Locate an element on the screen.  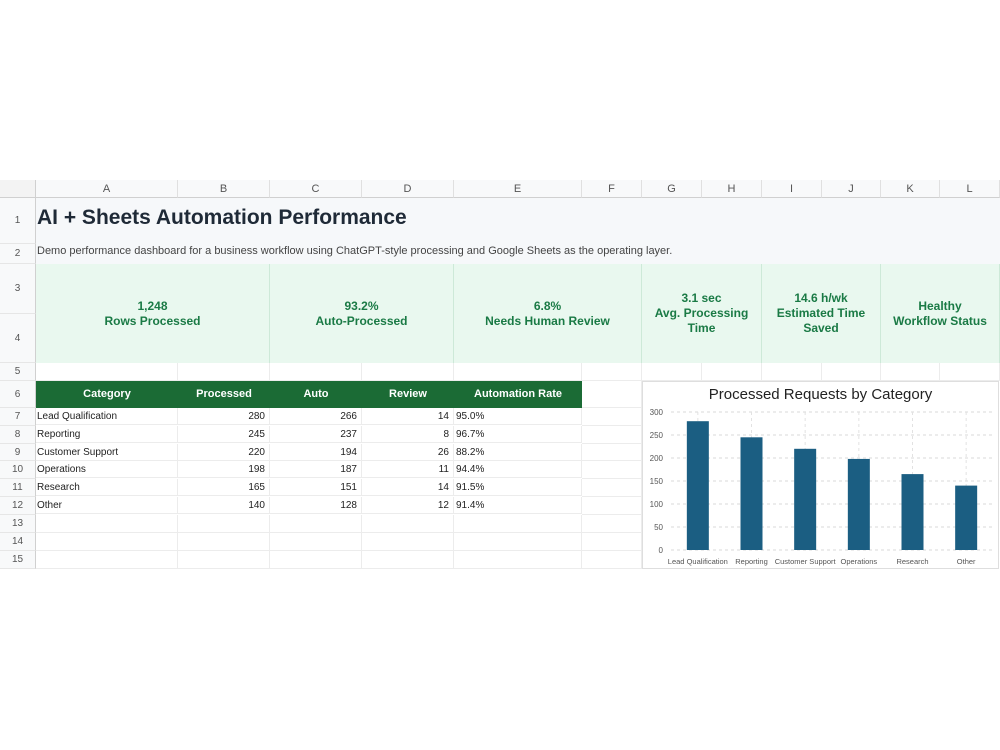
table-cell-processed: 140 is located at coordinates (224, 505).